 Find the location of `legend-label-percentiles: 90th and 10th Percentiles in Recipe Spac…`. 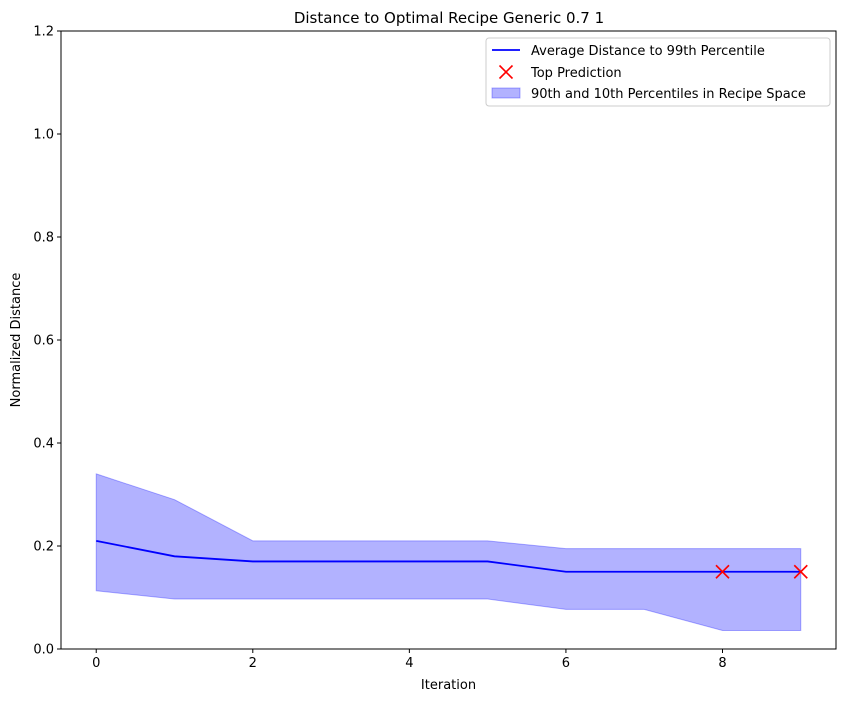

legend-label-percentiles: 90th and 10th Percentiles in Recipe Spac… is located at coordinates (668, 94).